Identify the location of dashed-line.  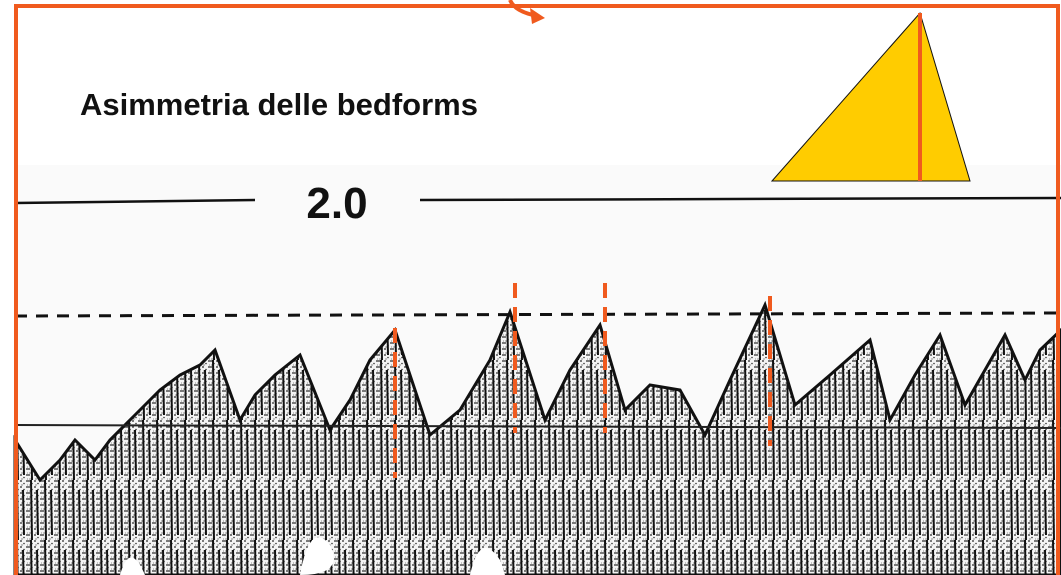
(537, 314).